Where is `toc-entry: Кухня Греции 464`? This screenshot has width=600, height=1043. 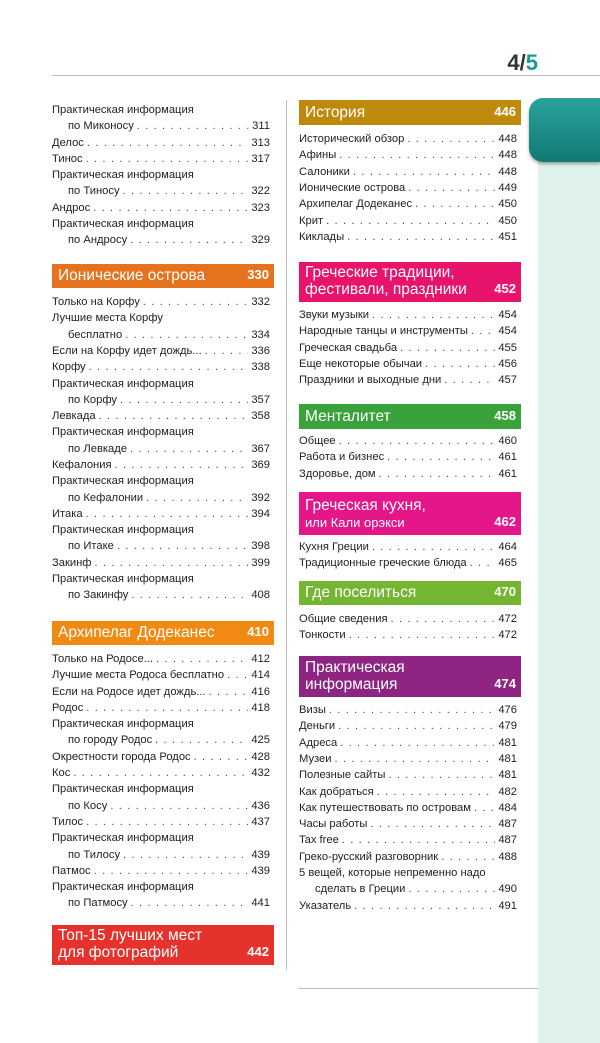
toc-entry: Кухня Греции 464 is located at coordinates (408, 547).